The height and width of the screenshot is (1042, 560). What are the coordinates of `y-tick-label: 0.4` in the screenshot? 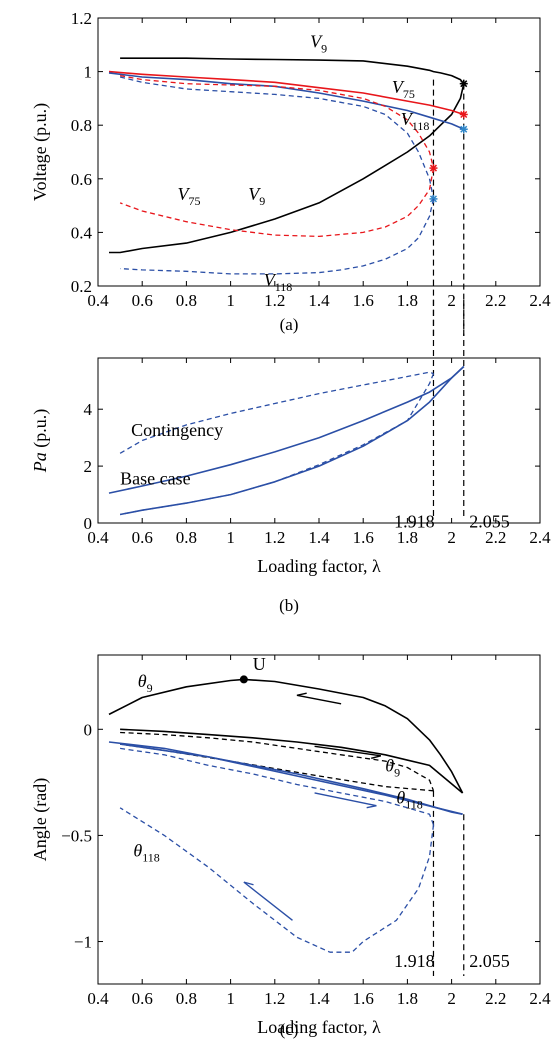 It's located at (82, 232).